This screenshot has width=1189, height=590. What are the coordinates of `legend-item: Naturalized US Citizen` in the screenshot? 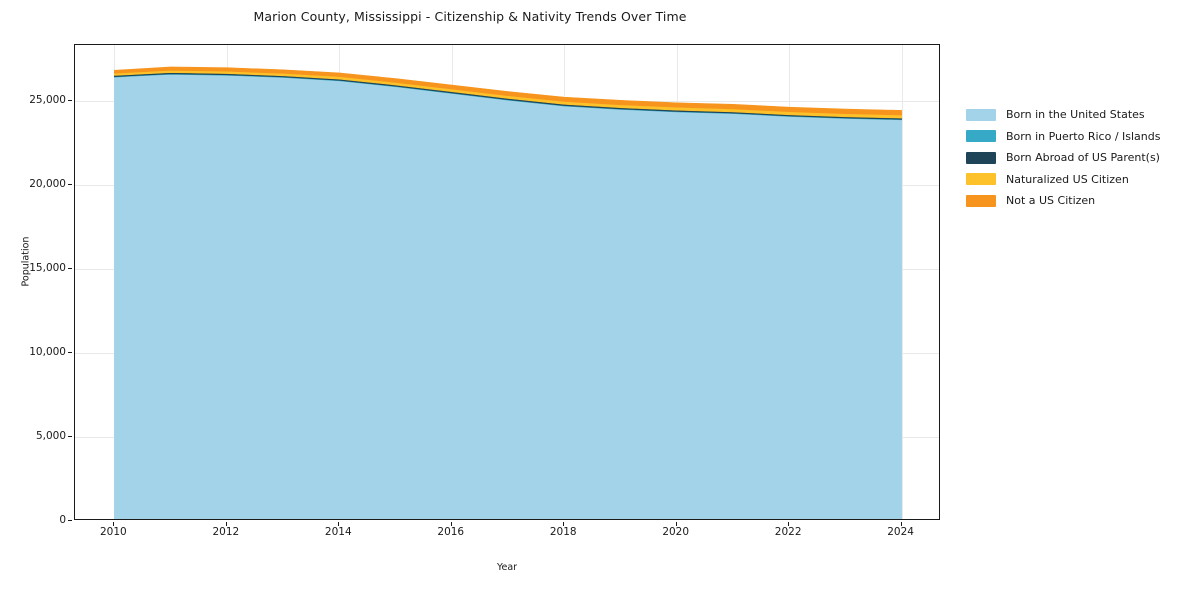 It's located at (1073, 180).